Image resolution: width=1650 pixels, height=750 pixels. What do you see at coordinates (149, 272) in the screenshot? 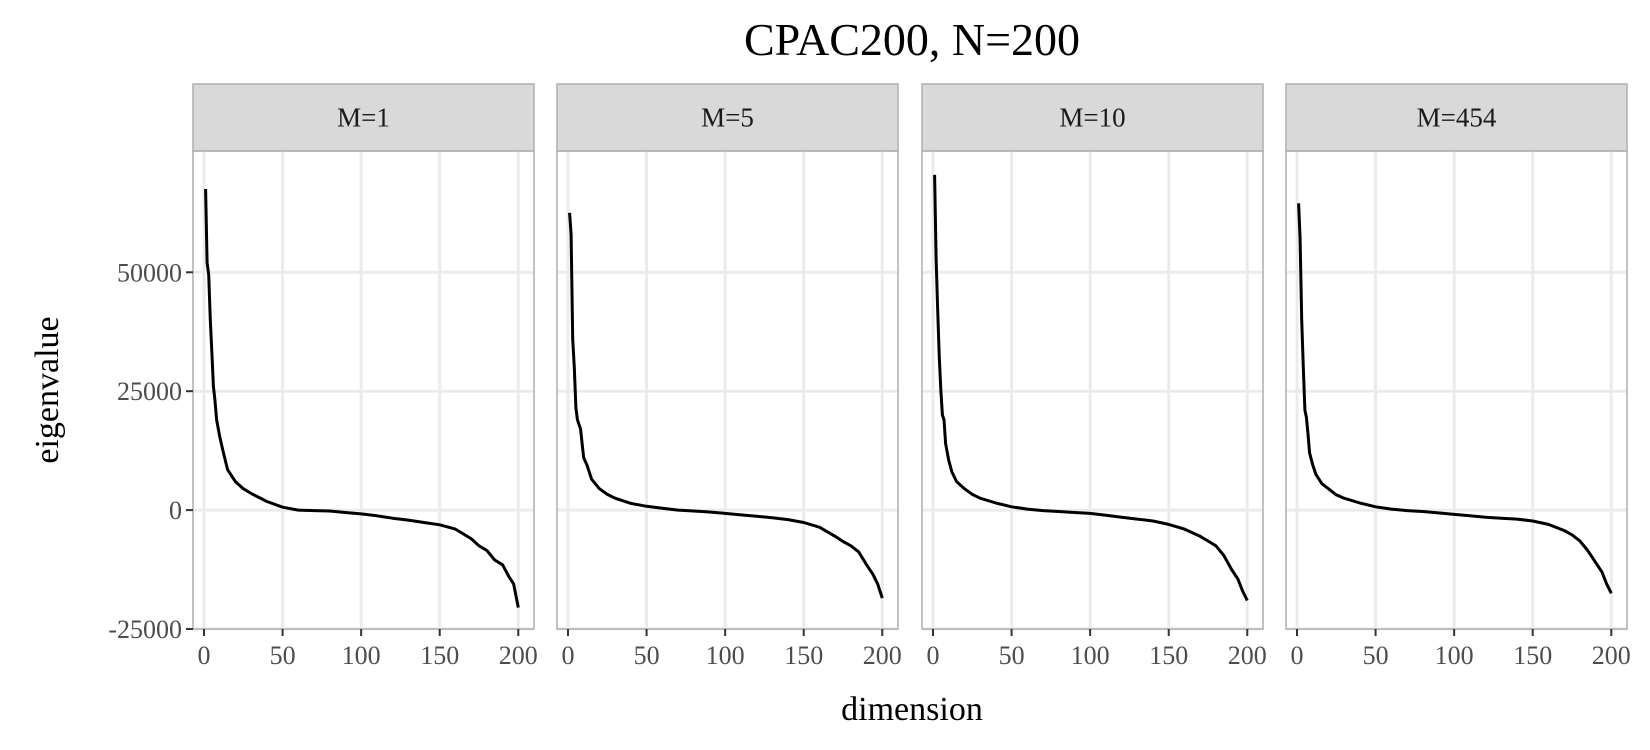
I see `y-tick-label: 50000` at bounding box center [149, 272].